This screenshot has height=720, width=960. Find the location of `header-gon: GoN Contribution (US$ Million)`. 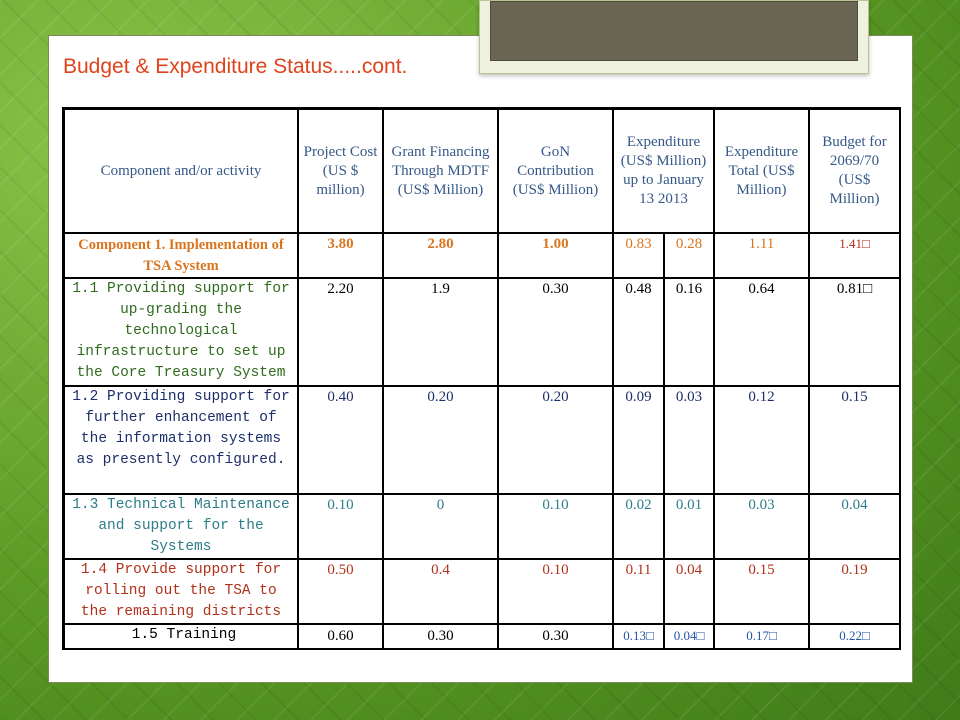

header-gon: GoN Contribution (US$ Million) is located at coordinates (556, 172).